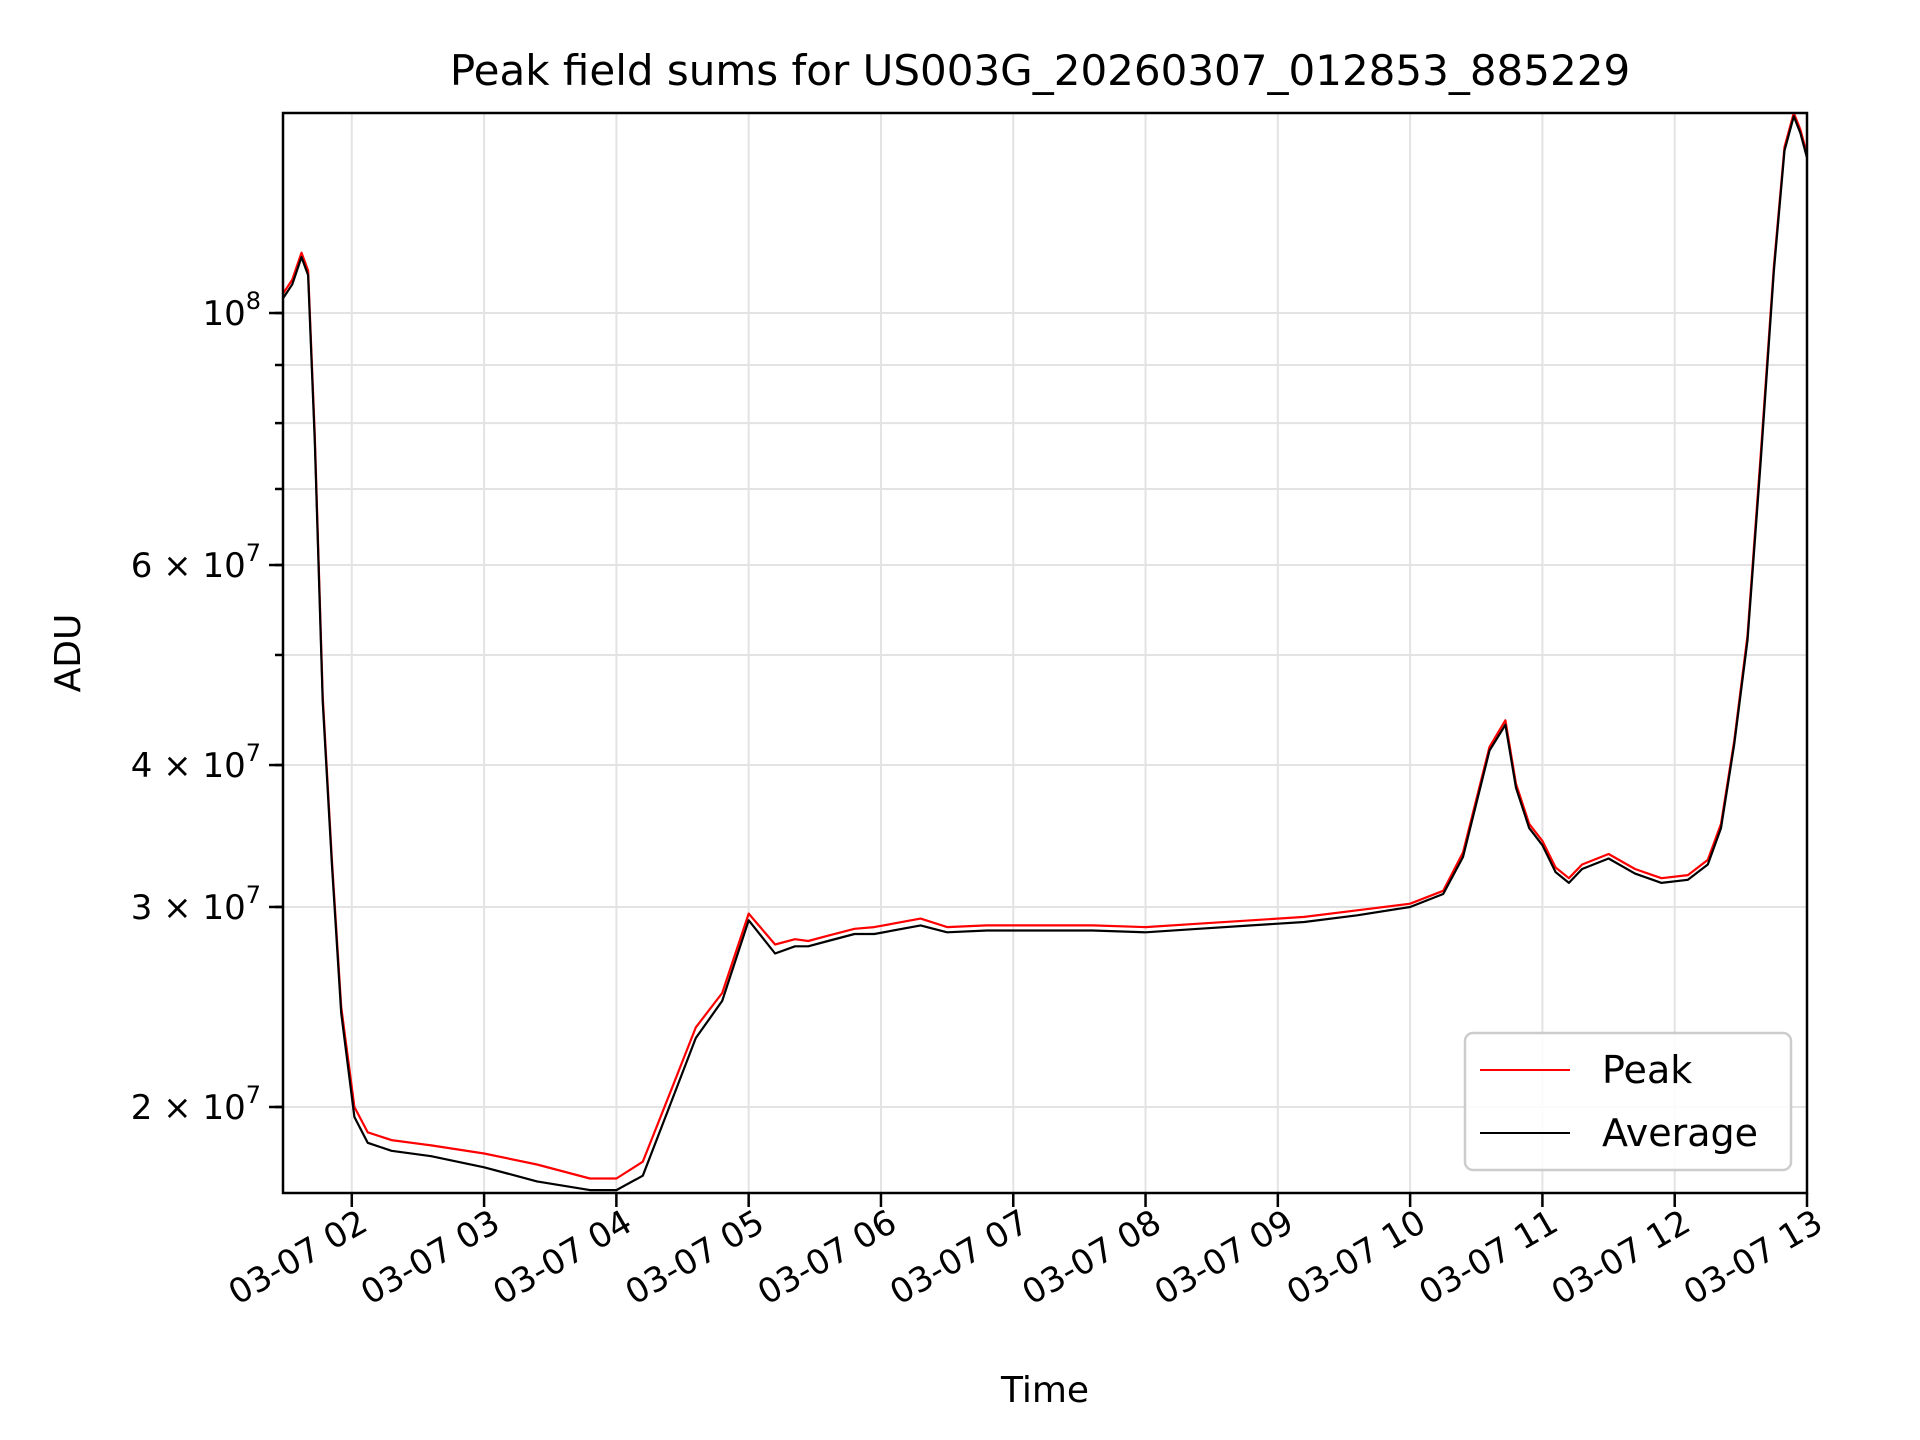  Describe the element at coordinates (1044, 1390) in the screenshot. I see `x-axis-label: Time` at that location.